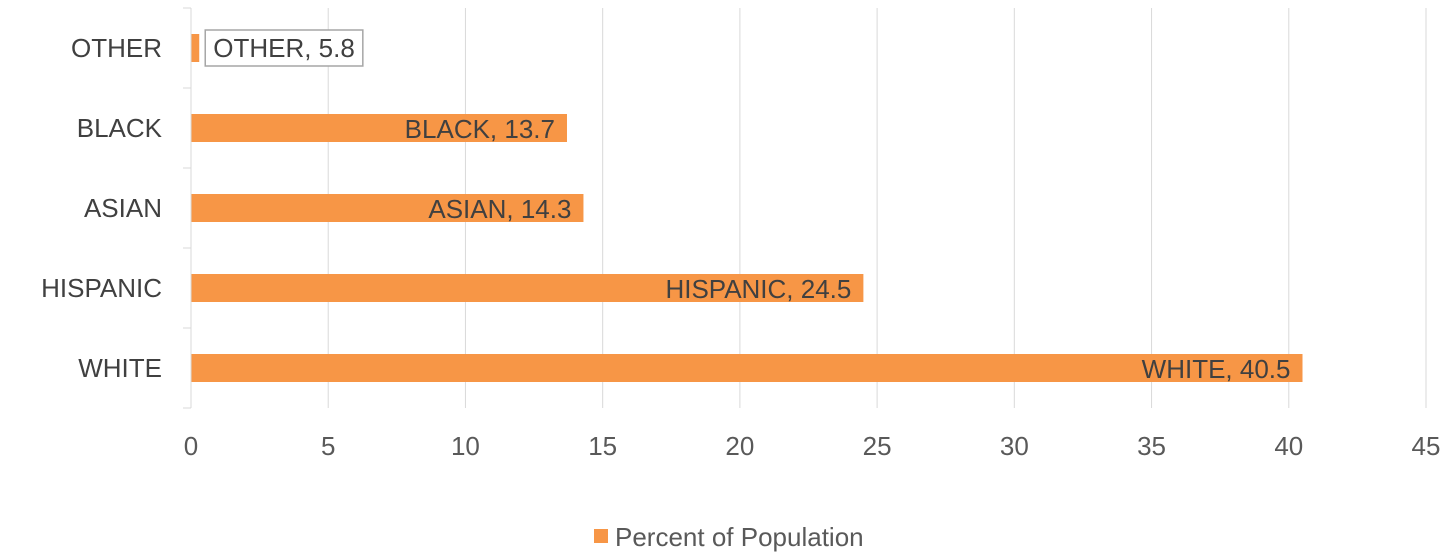 Image resolution: width=1453 pixels, height=559 pixels. I want to click on data-label-hispanic: HISPANIC, 24.5, so click(758, 289).